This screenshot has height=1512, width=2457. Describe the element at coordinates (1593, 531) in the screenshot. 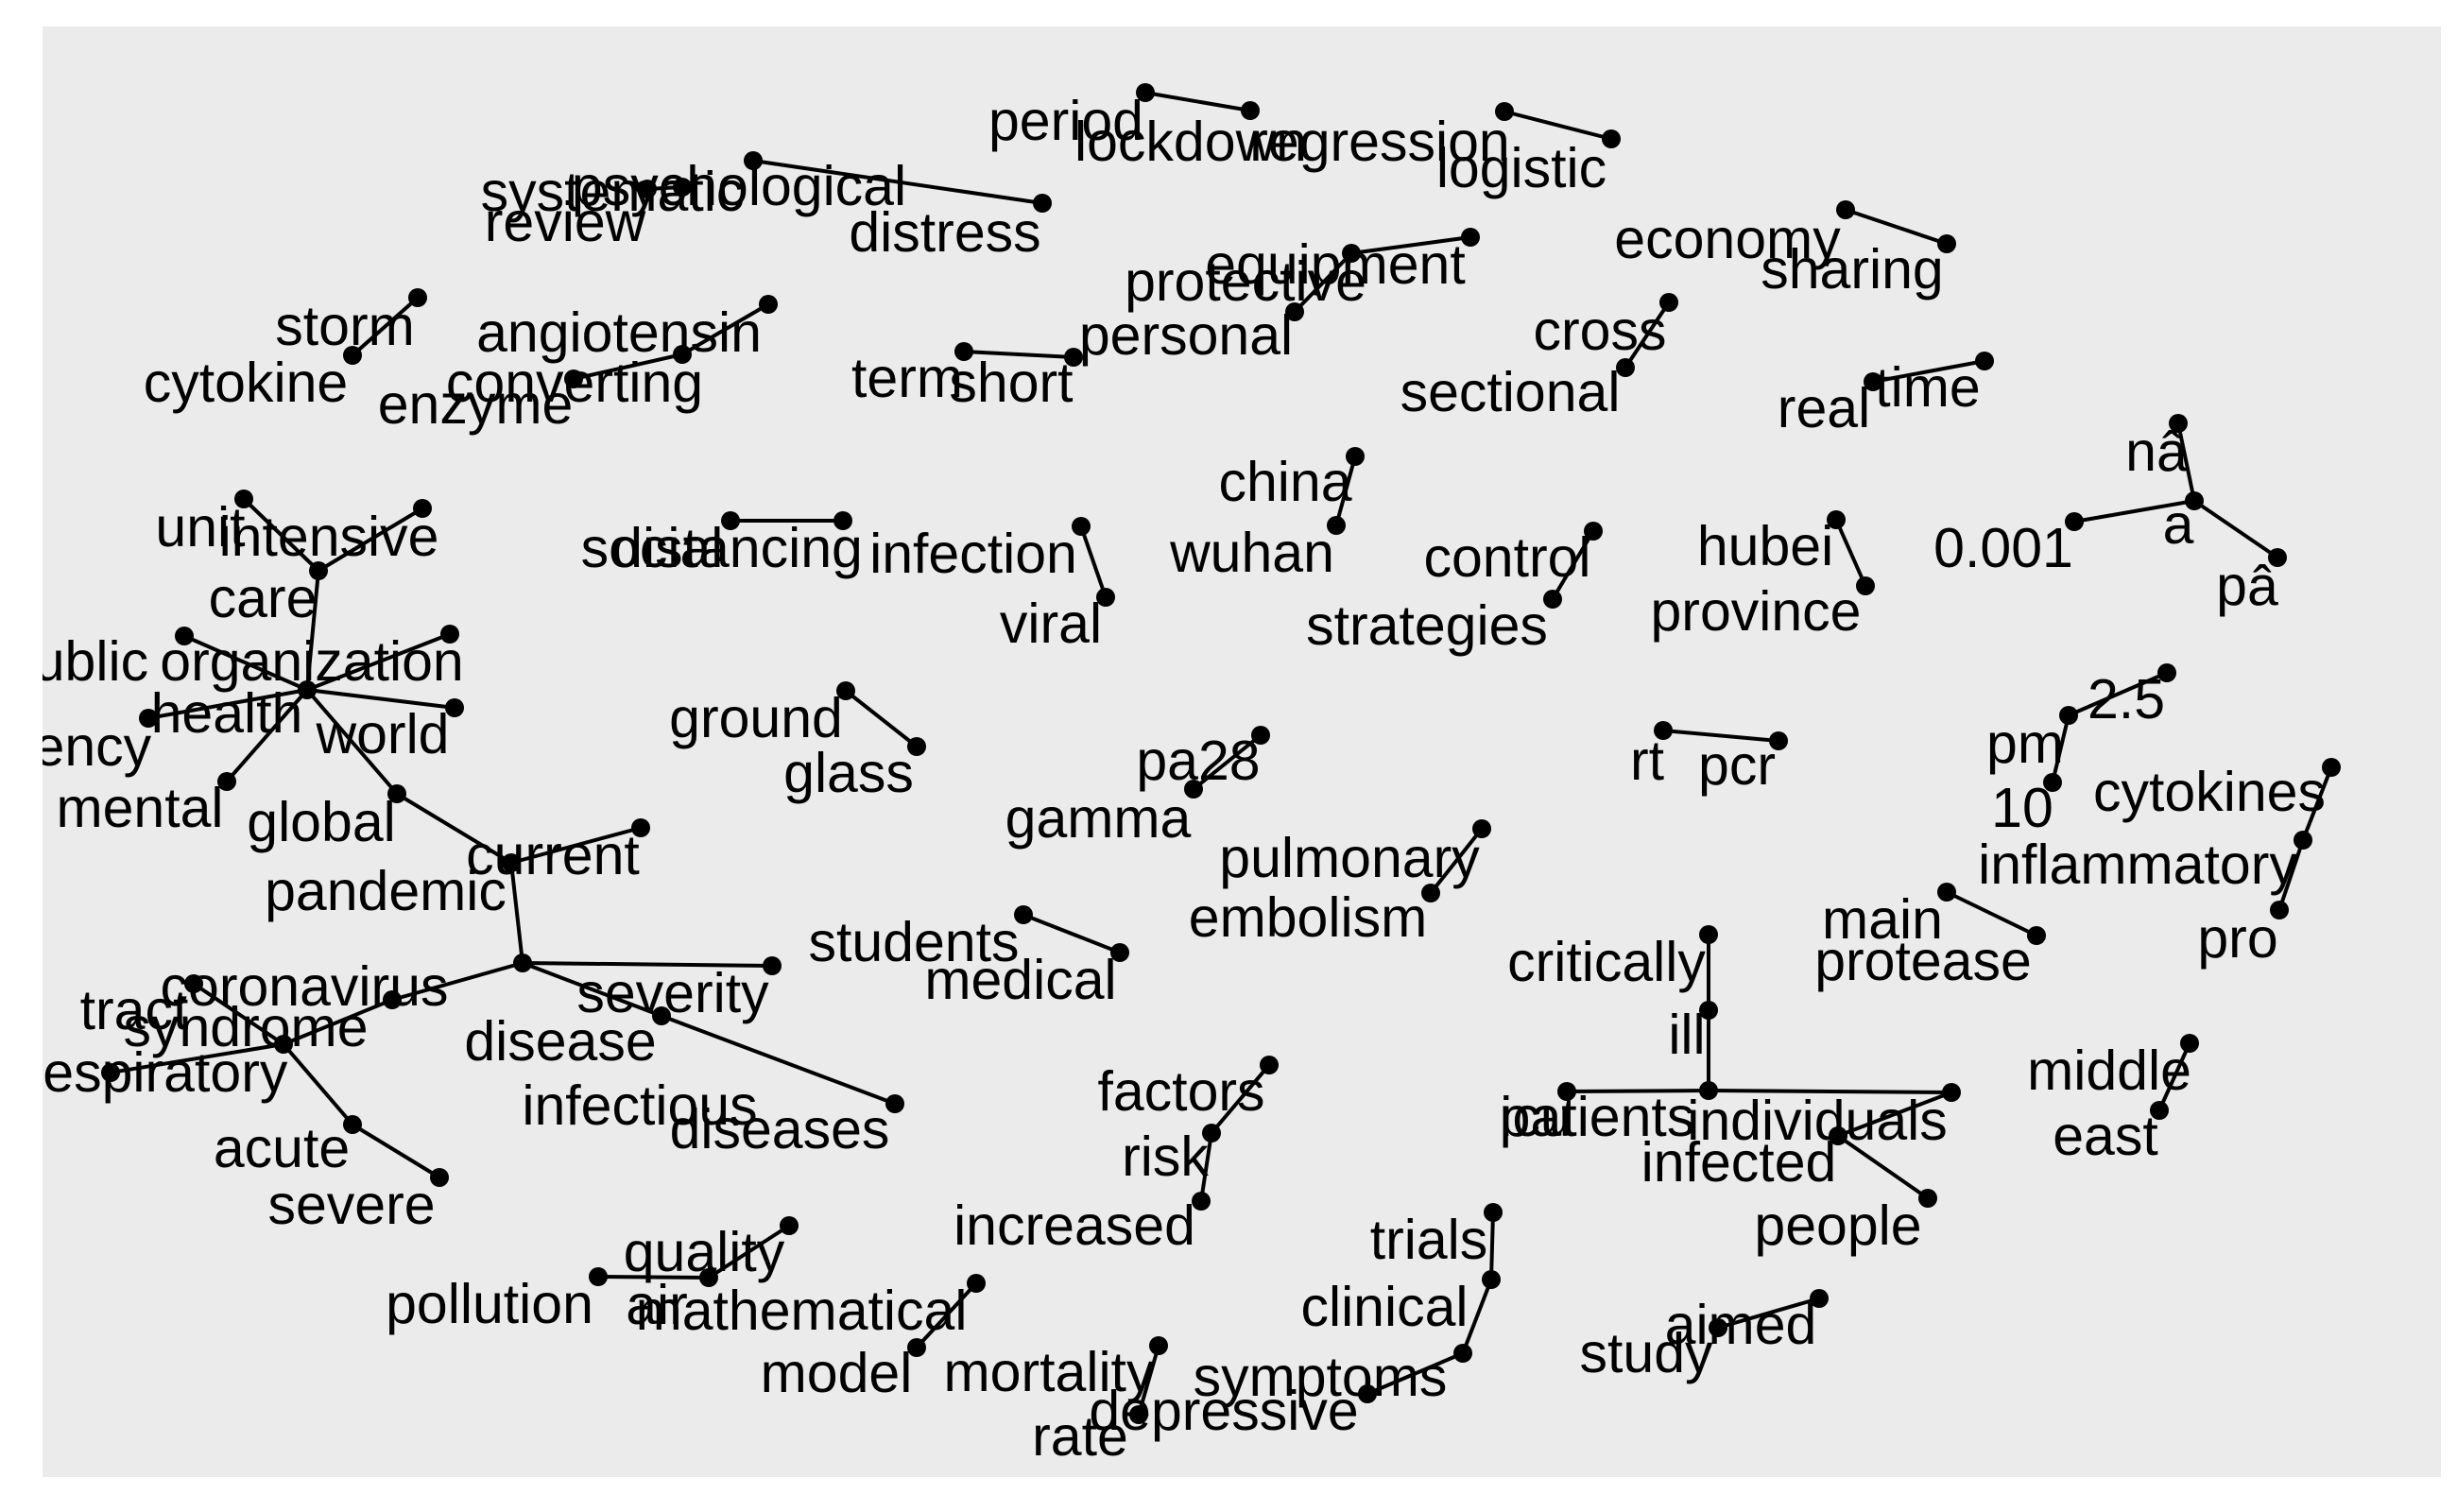

I see `node-control` at that location.